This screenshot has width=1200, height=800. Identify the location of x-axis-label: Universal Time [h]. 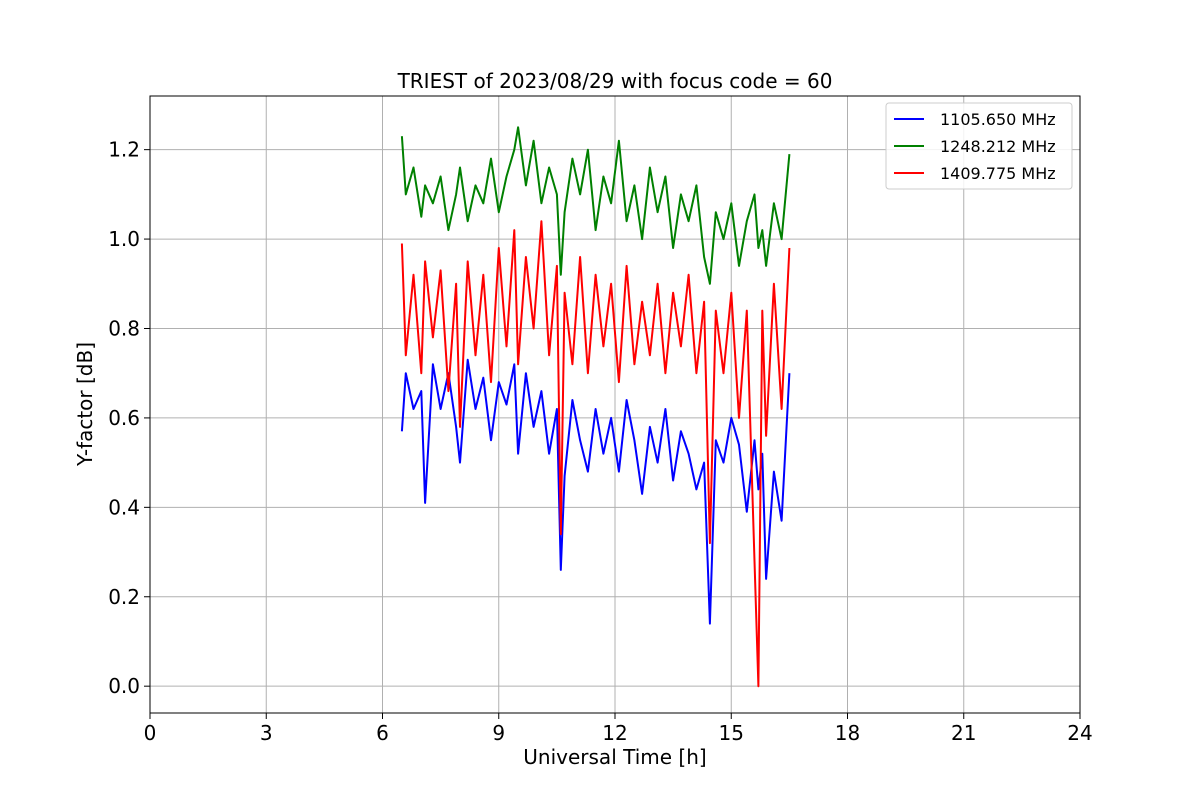
(614, 757).